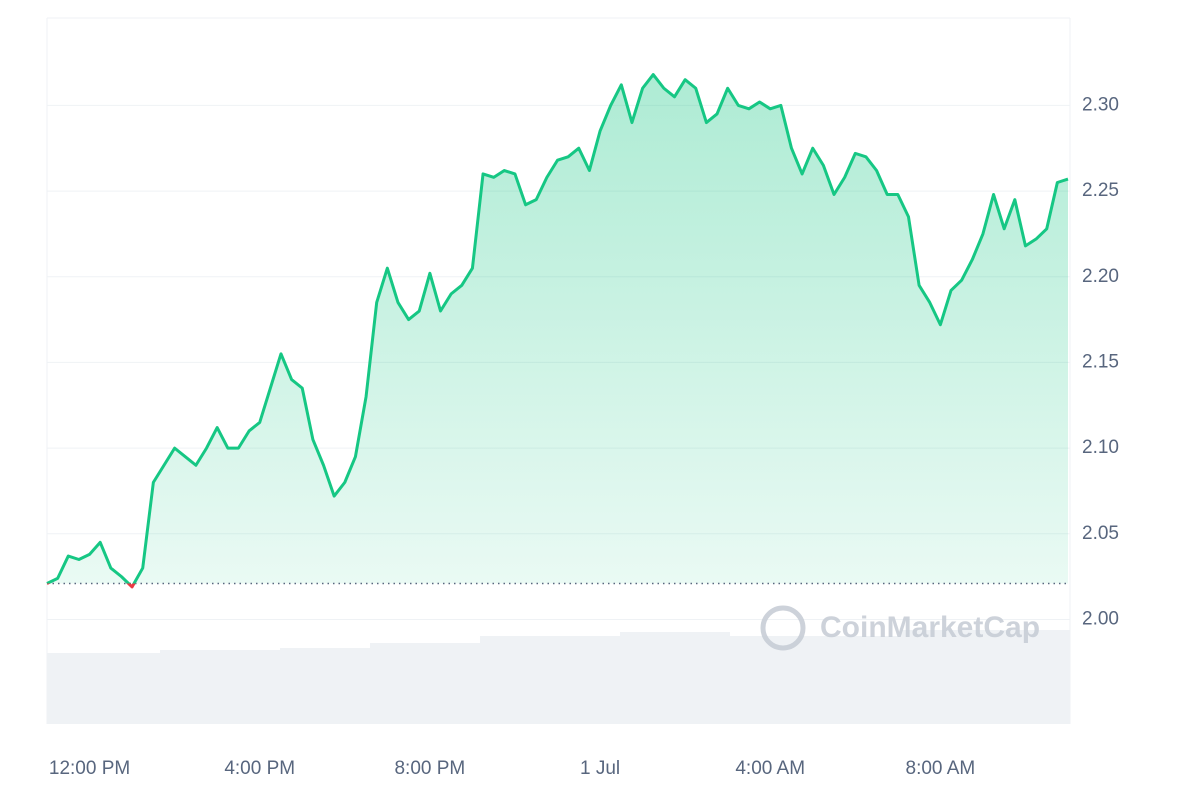 The height and width of the screenshot is (800, 1200). What do you see at coordinates (1100, 533) in the screenshot?
I see `y-tick-label: 2.05` at bounding box center [1100, 533].